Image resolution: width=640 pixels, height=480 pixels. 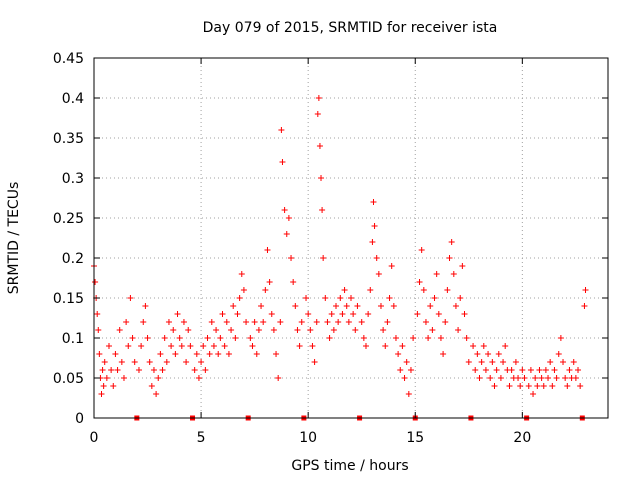 What do you see at coordinates (68, 59) in the screenshot?
I see `y-tick-label: 0.45` at bounding box center [68, 59].